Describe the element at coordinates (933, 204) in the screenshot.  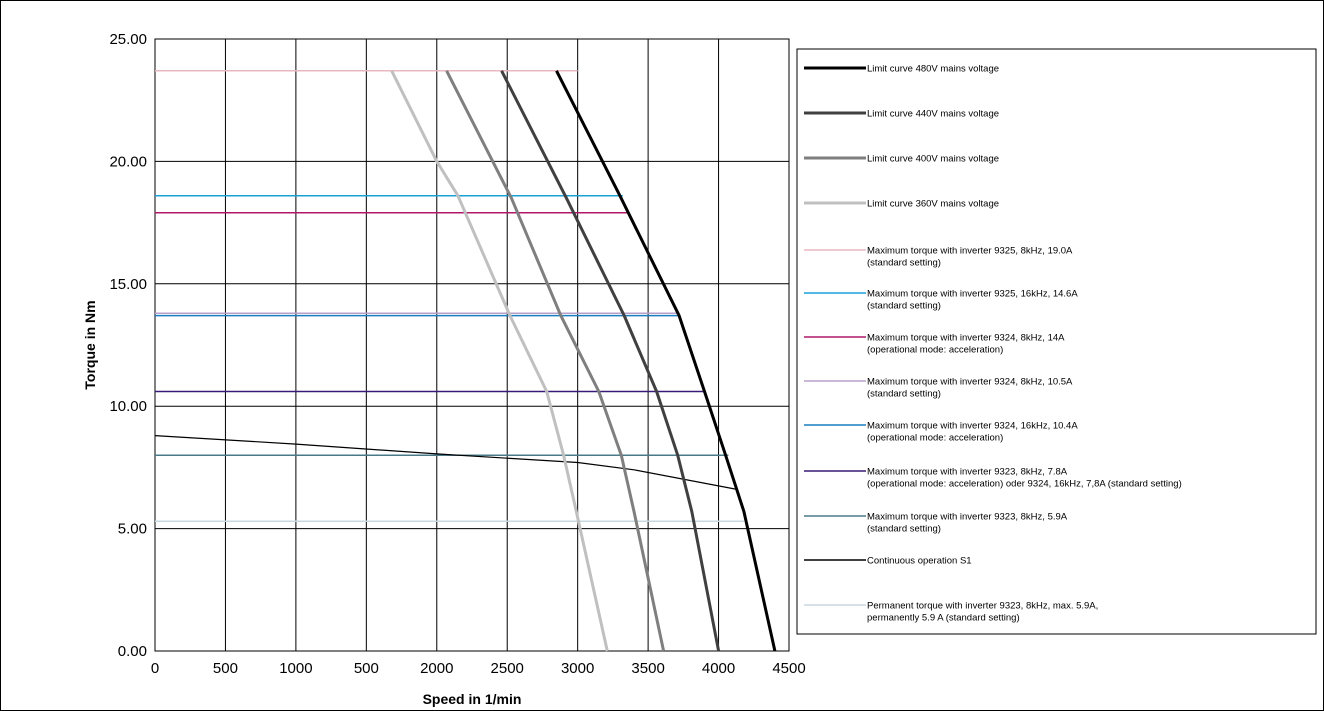
I see `legend-entry: Limit curve 360V mains voltage` at that location.